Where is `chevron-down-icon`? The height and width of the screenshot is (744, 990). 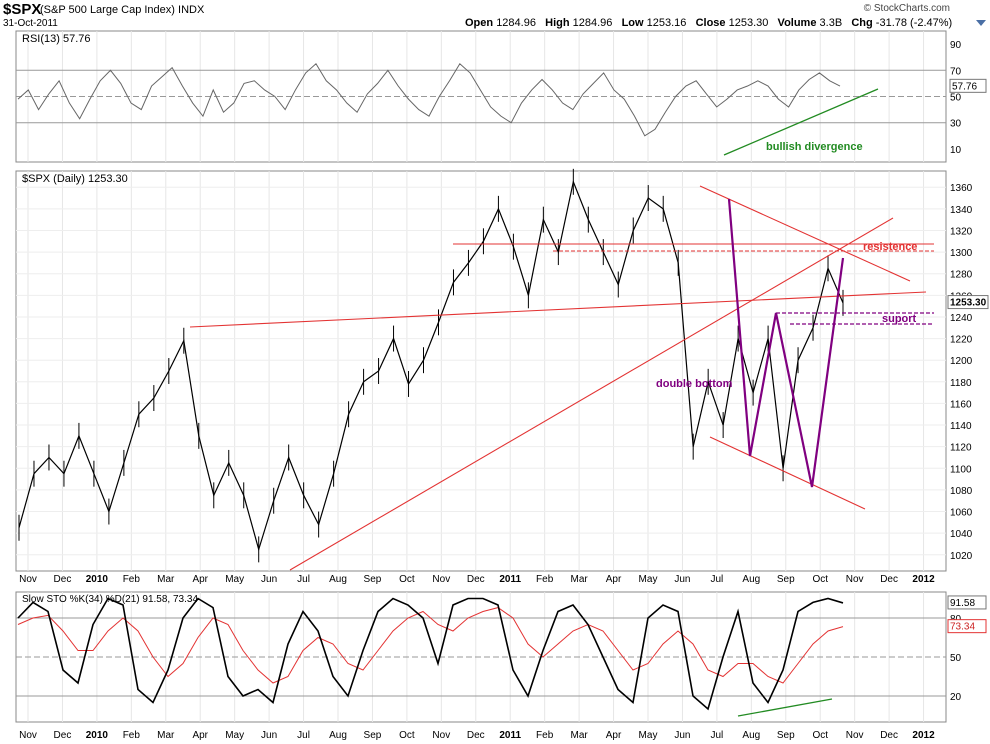 chevron-down-icon is located at coordinates (981, 23).